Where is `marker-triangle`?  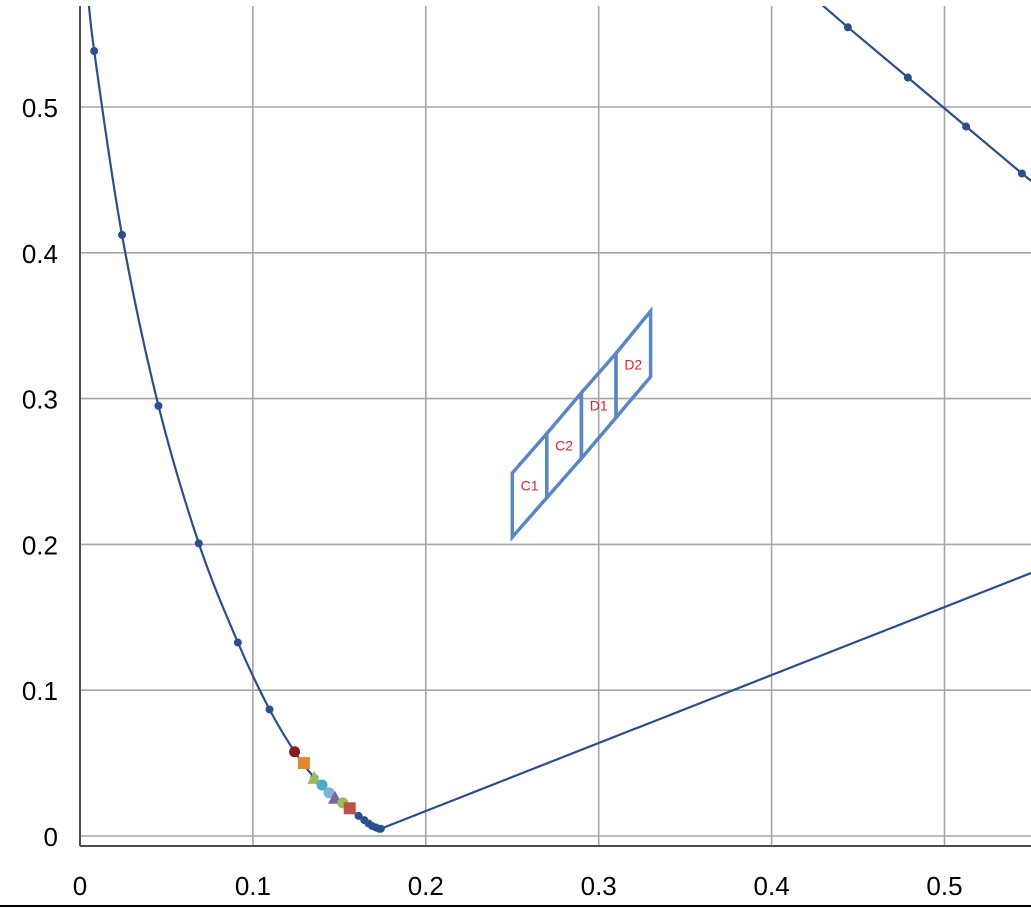 marker-triangle is located at coordinates (314, 777).